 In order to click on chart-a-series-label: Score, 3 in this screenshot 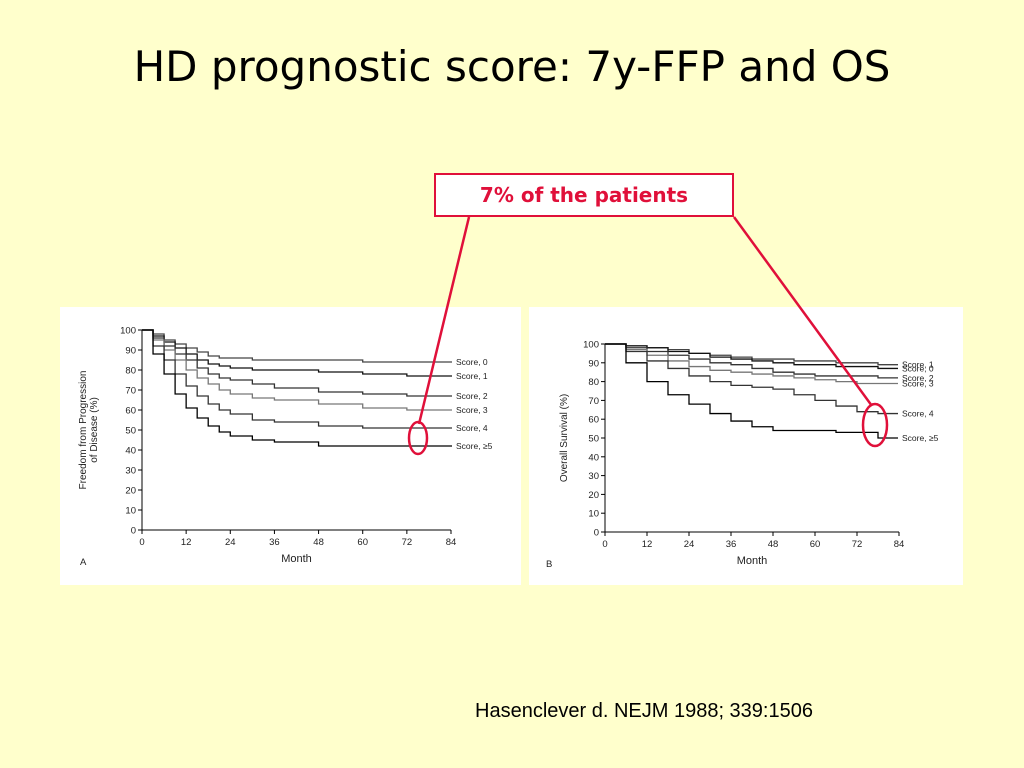, I will do `click(472, 410)`.